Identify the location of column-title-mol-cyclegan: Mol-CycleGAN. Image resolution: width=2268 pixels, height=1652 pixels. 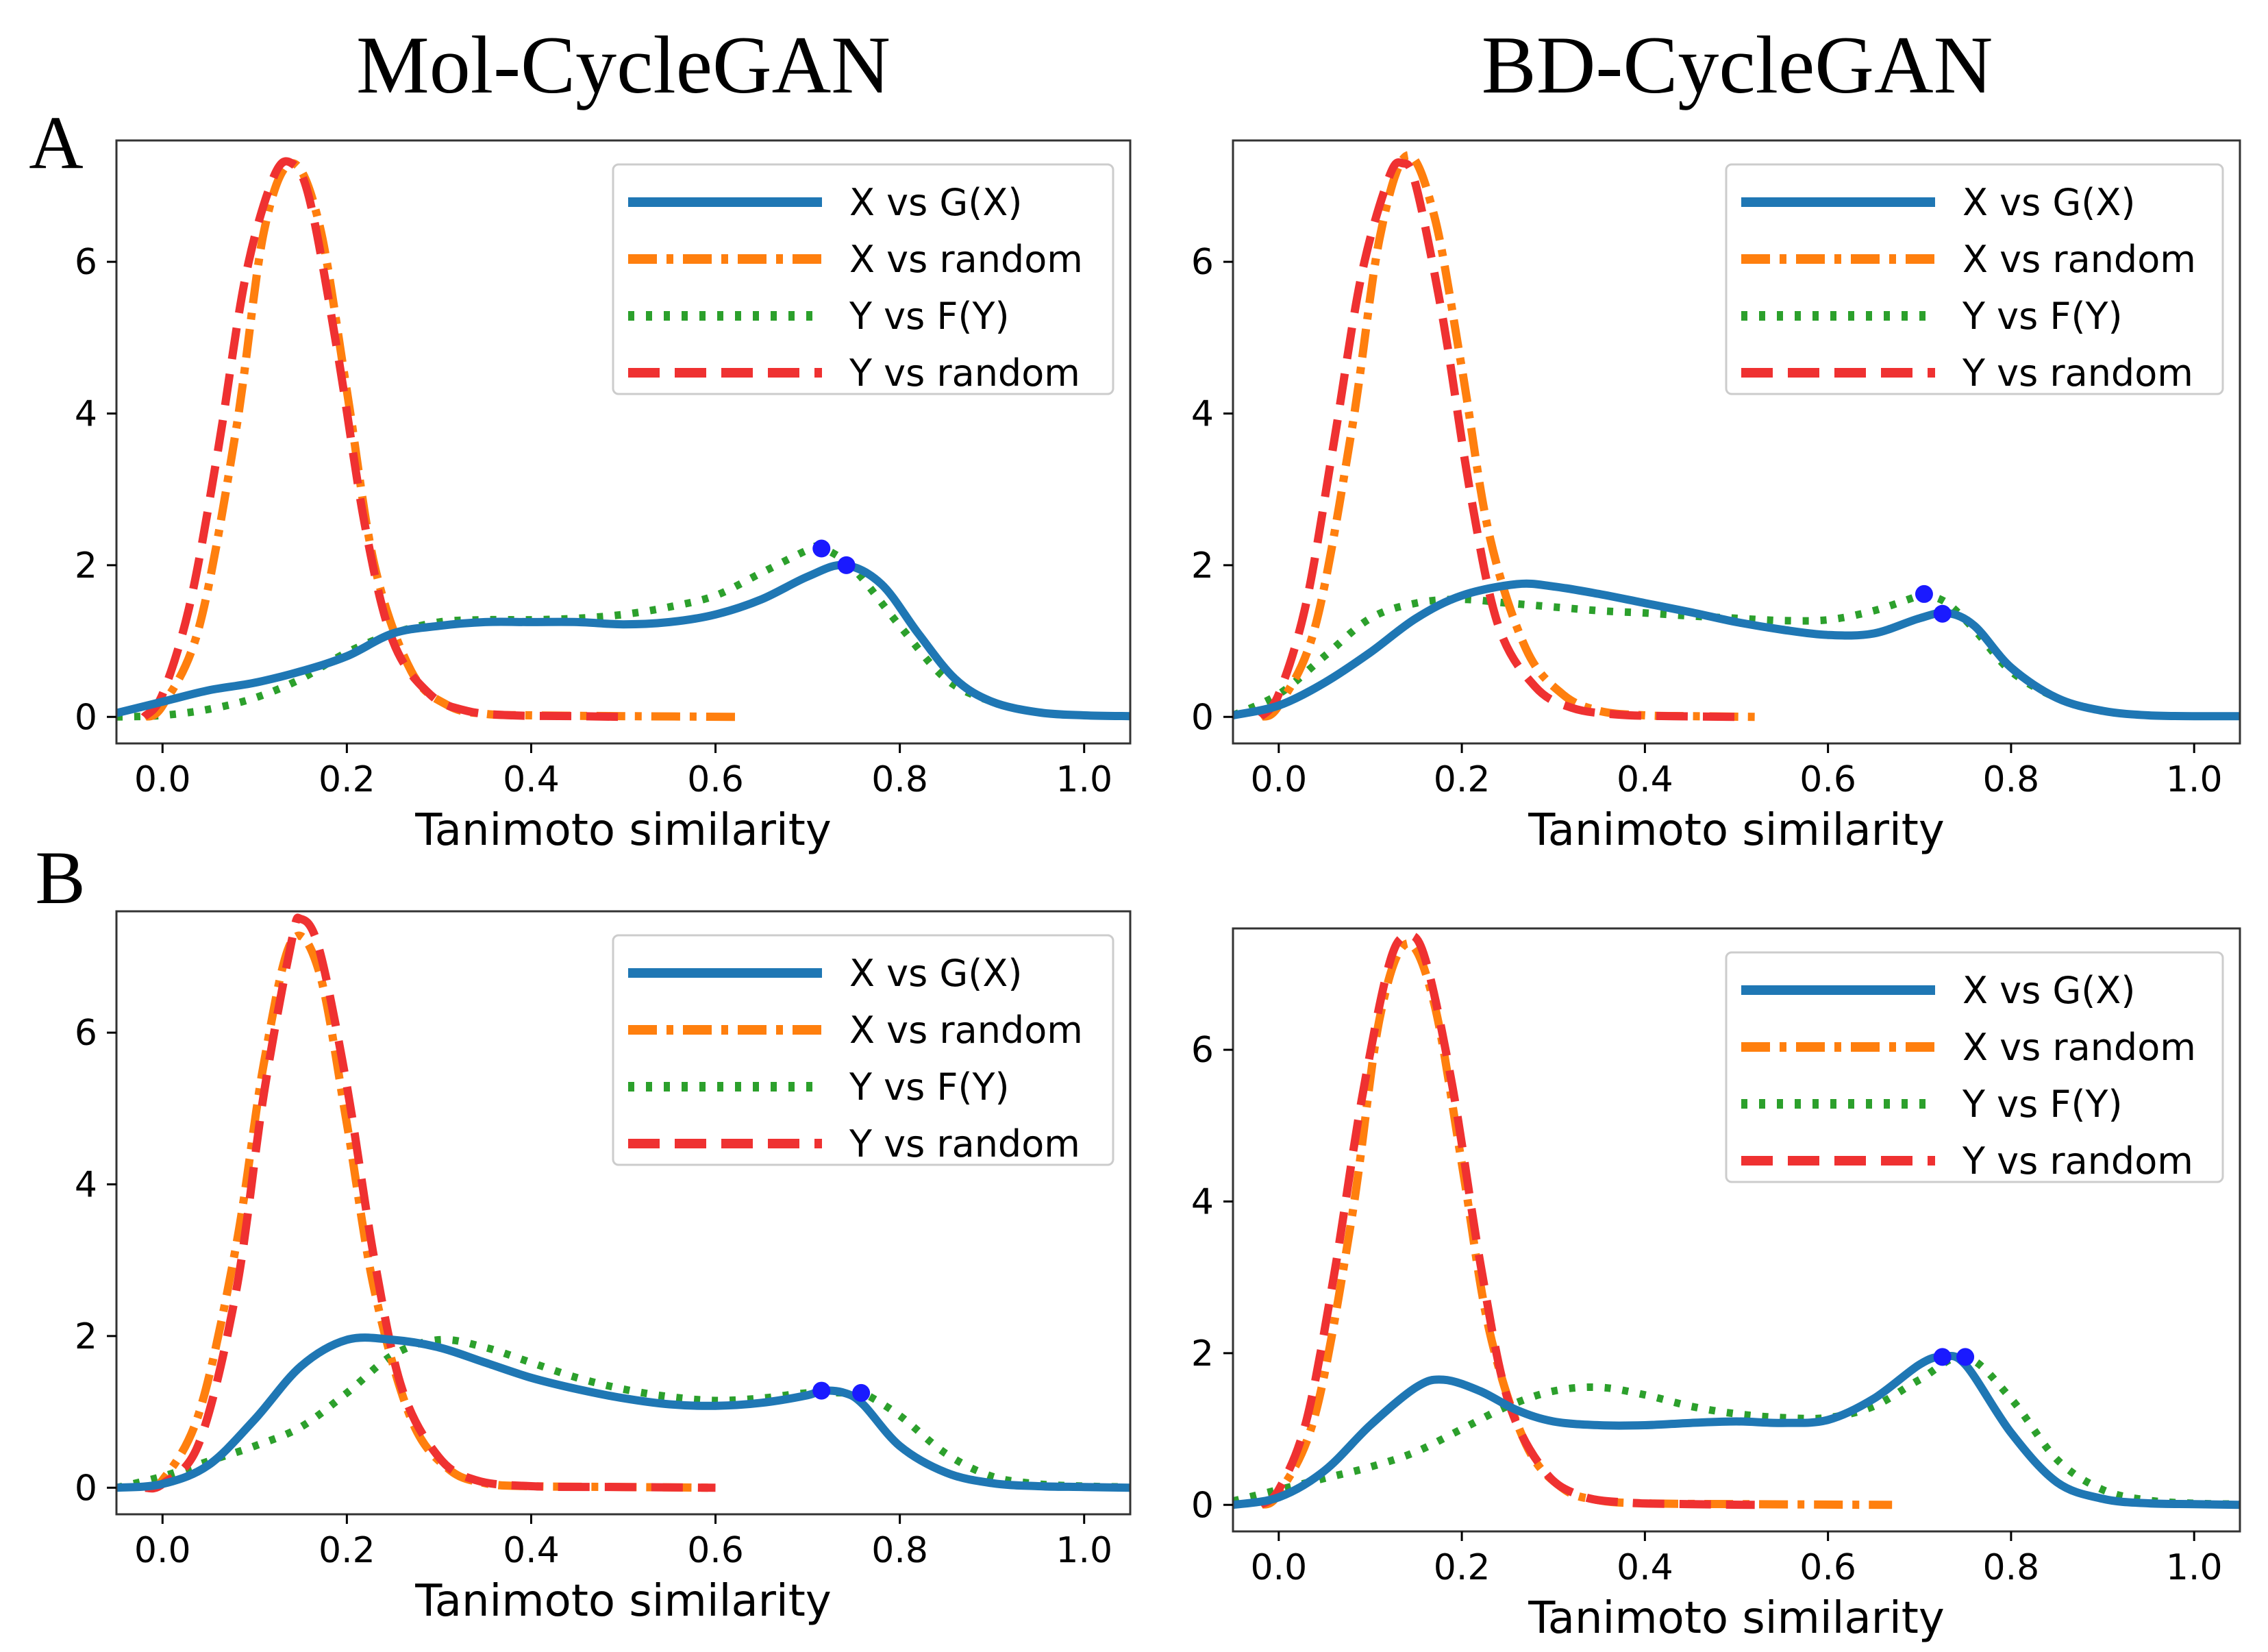
(623, 64).